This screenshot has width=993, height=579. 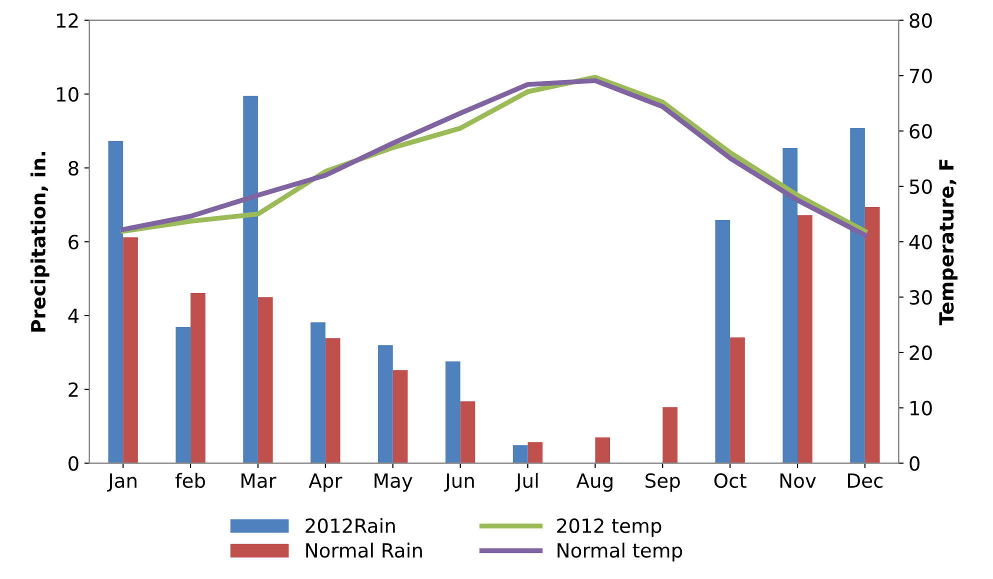 What do you see at coordinates (459, 483) in the screenshot?
I see `x-tick-label: Jun` at bounding box center [459, 483].